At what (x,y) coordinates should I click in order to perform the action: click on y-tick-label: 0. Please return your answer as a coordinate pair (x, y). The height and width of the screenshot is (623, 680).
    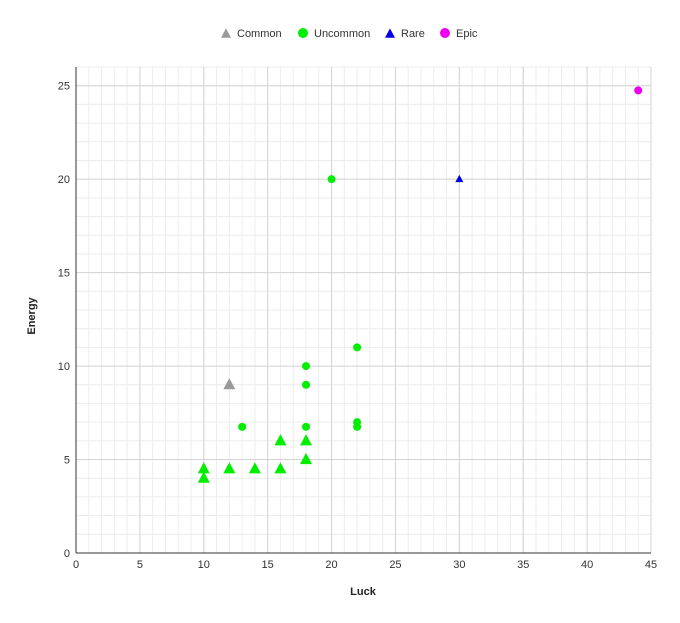
    Looking at the image, I should click on (67, 554).